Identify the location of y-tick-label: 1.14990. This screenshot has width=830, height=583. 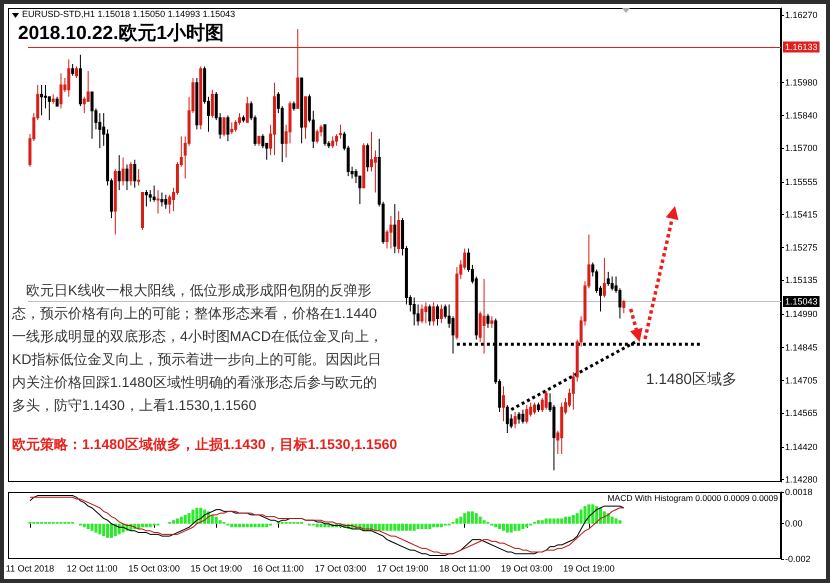
(801, 313).